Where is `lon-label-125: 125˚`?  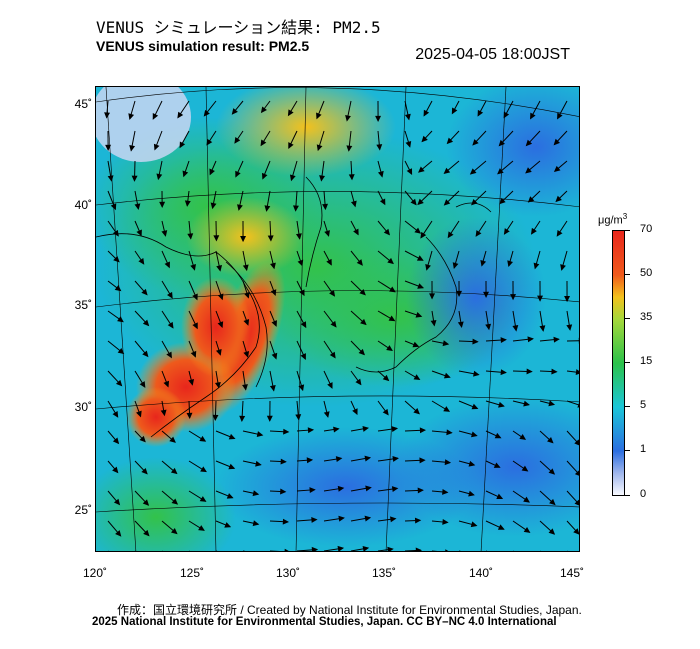
lon-label-125: 125˚ is located at coordinates (192, 573).